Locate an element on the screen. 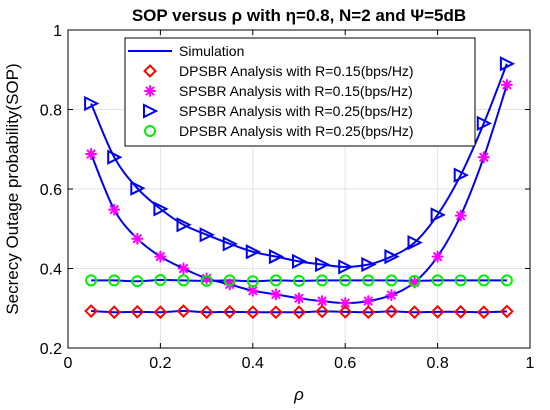  x-tick-label: 0.6 is located at coordinates (345, 363).